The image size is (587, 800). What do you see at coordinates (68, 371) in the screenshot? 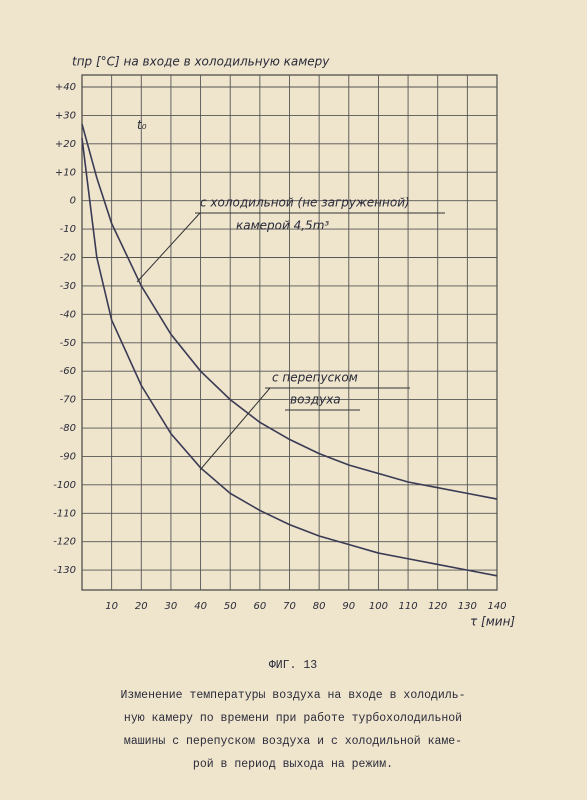
I see `y-tick-label: -60` at bounding box center [68, 371].